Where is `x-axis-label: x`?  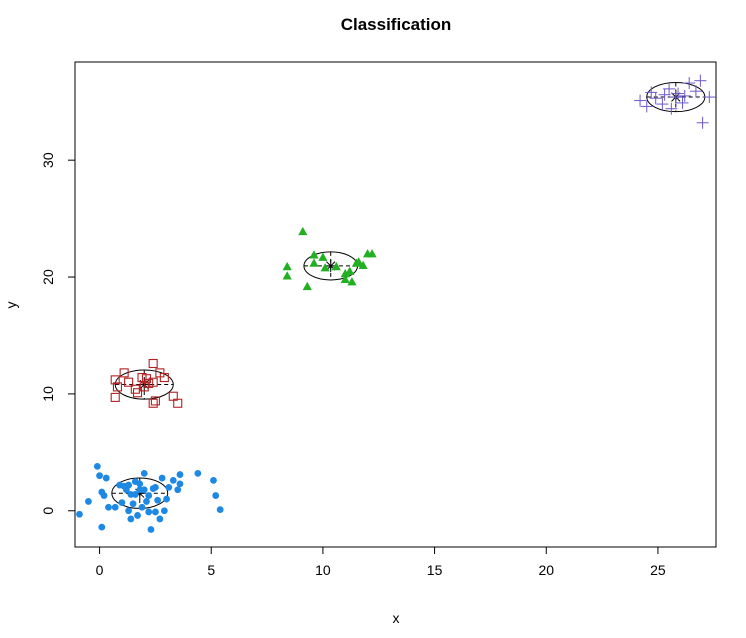 x-axis-label: x is located at coordinates (396, 618).